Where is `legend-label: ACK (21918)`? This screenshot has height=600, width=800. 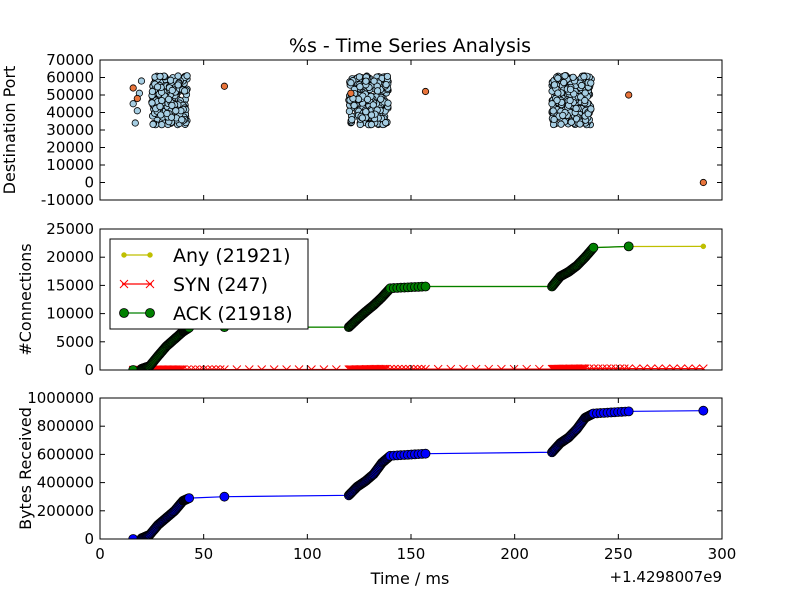 legend-label: ACK (21918) is located at coordinates (233, 314).